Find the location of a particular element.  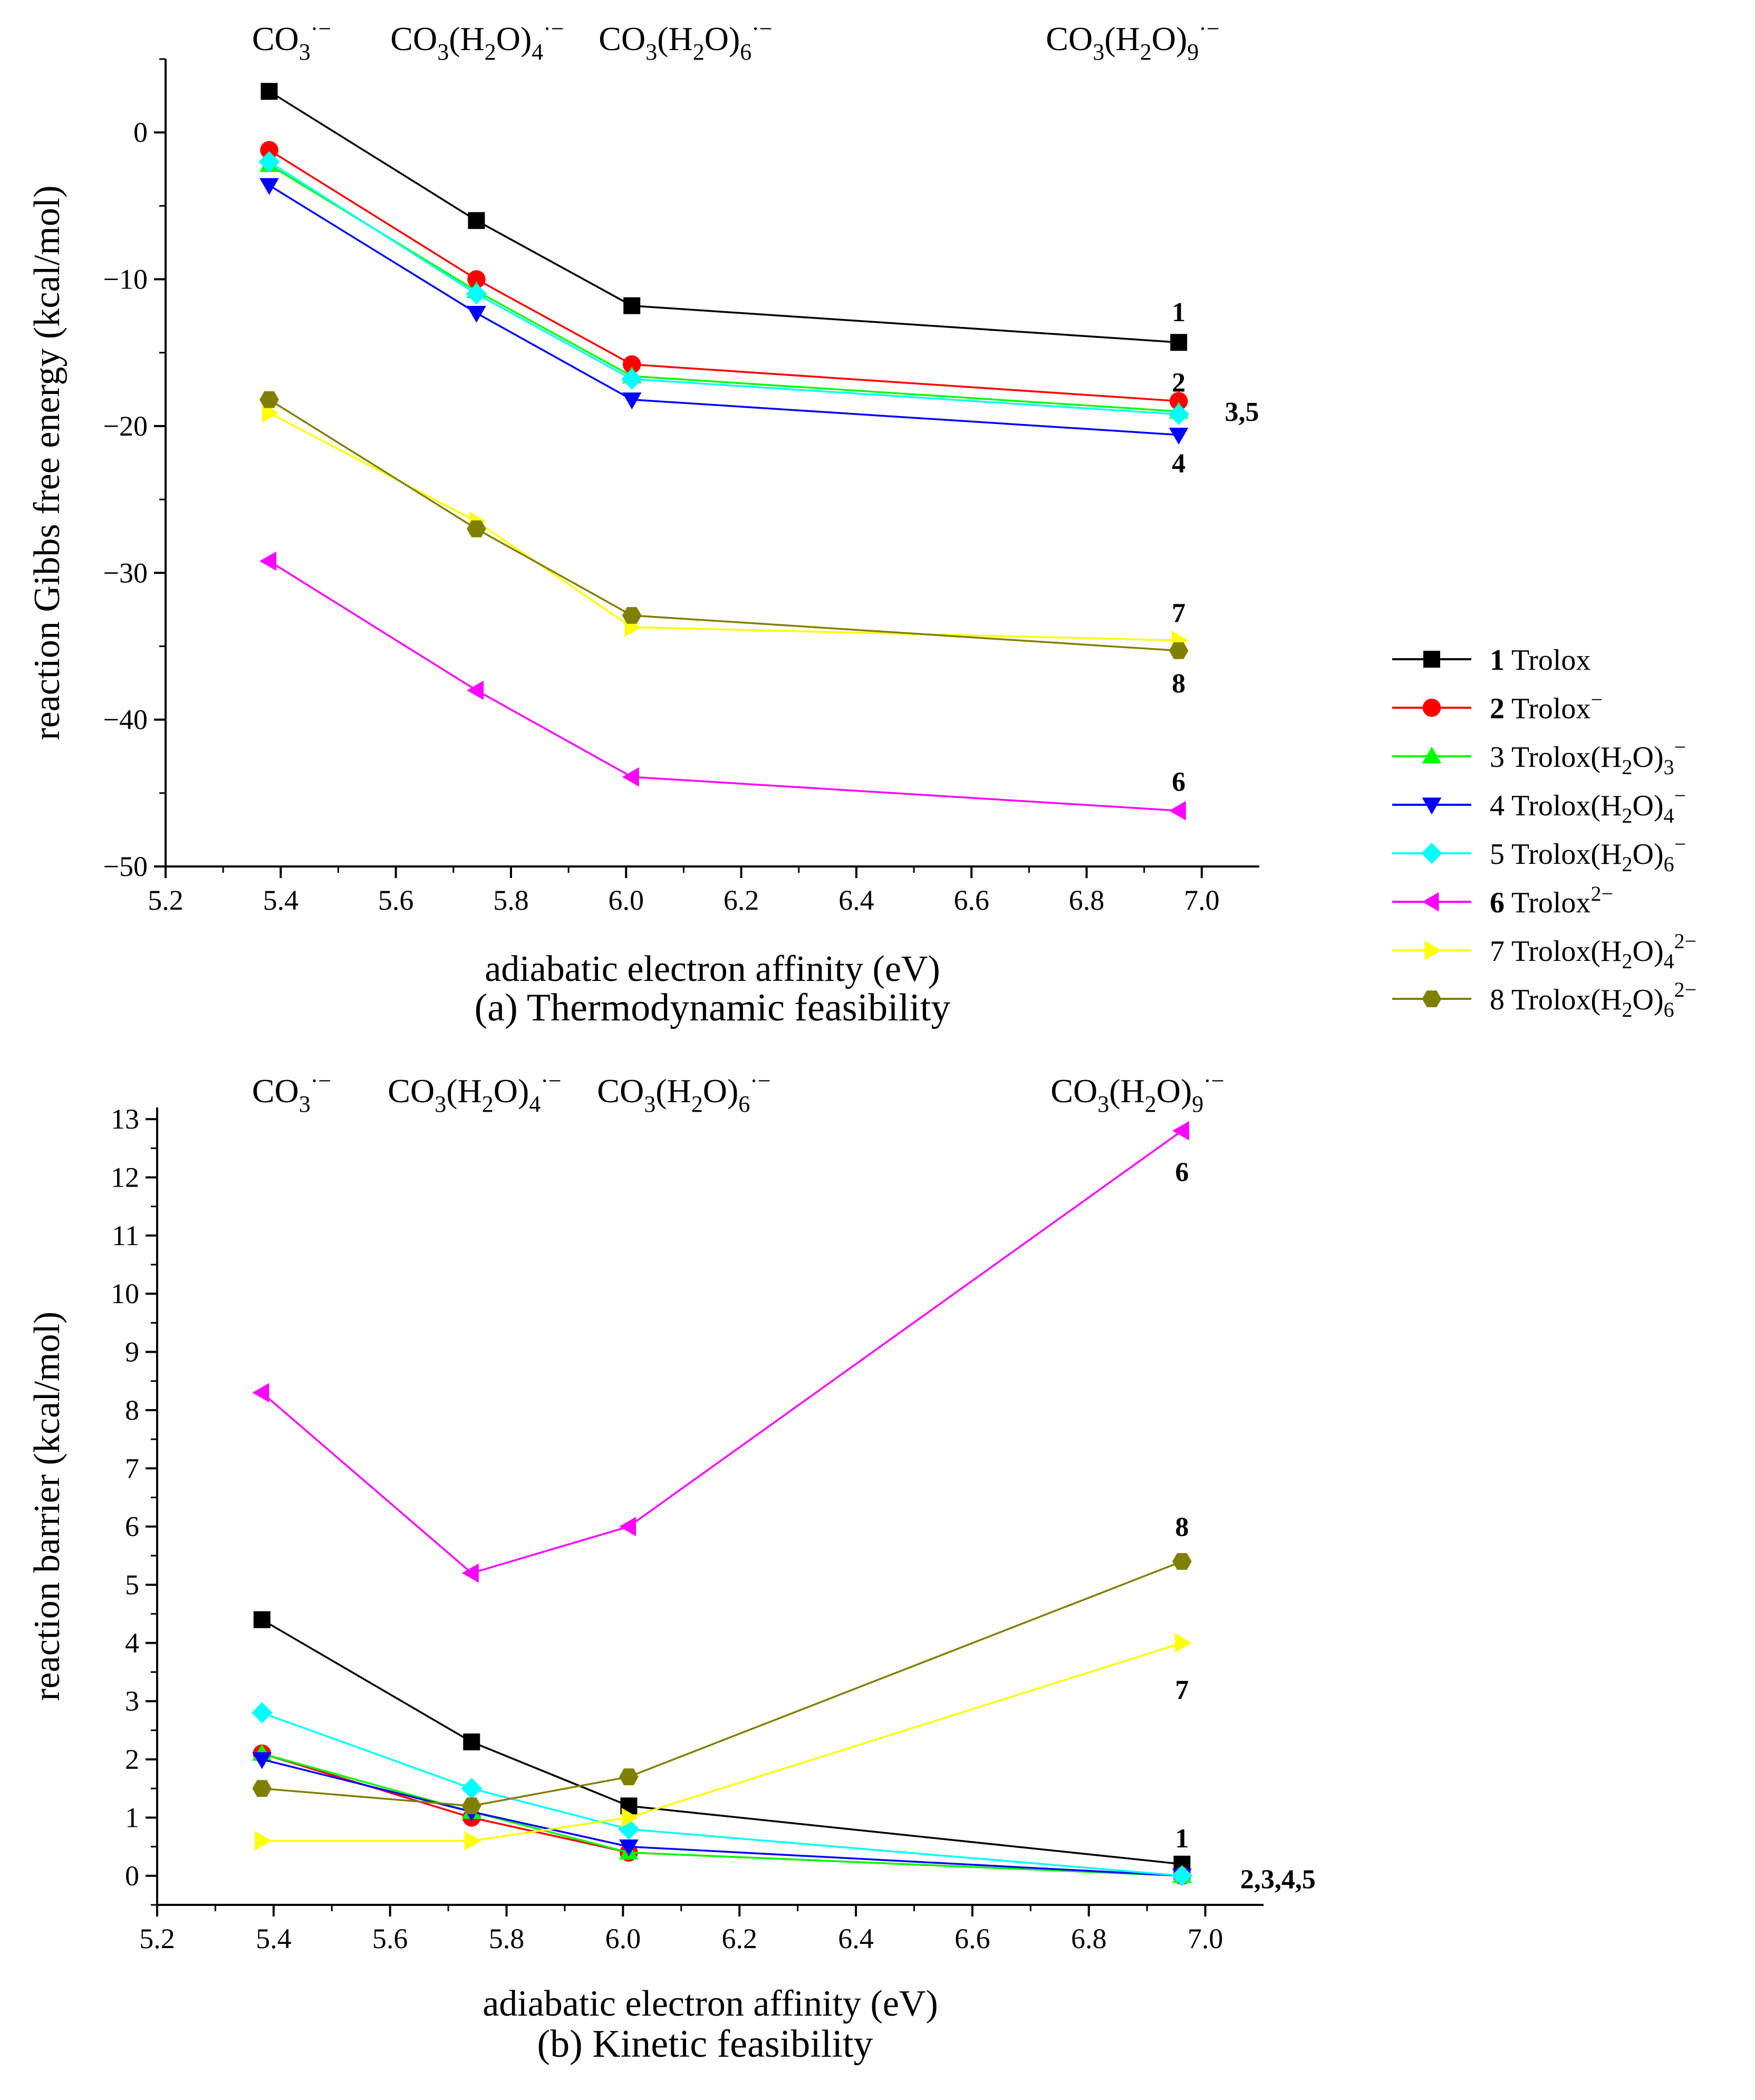

legend-item-8: 8 Trolox(H2O)62− is located at coordinates (1544, 1000).